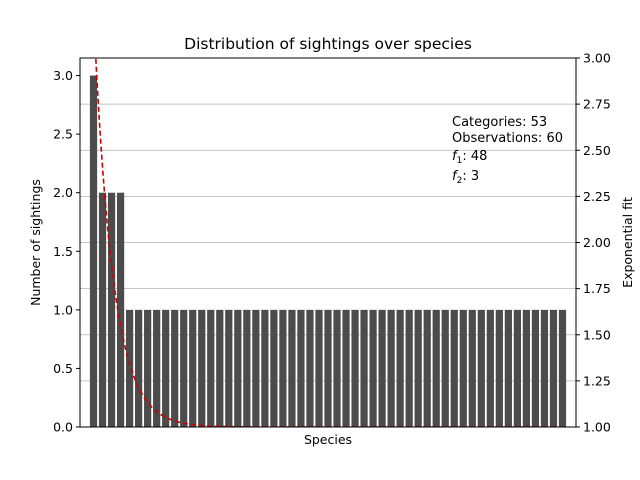  Describe the element at coordinates (597, 104) in the screenshot. I see `y2-tick-label-7: 2.75` at that location.